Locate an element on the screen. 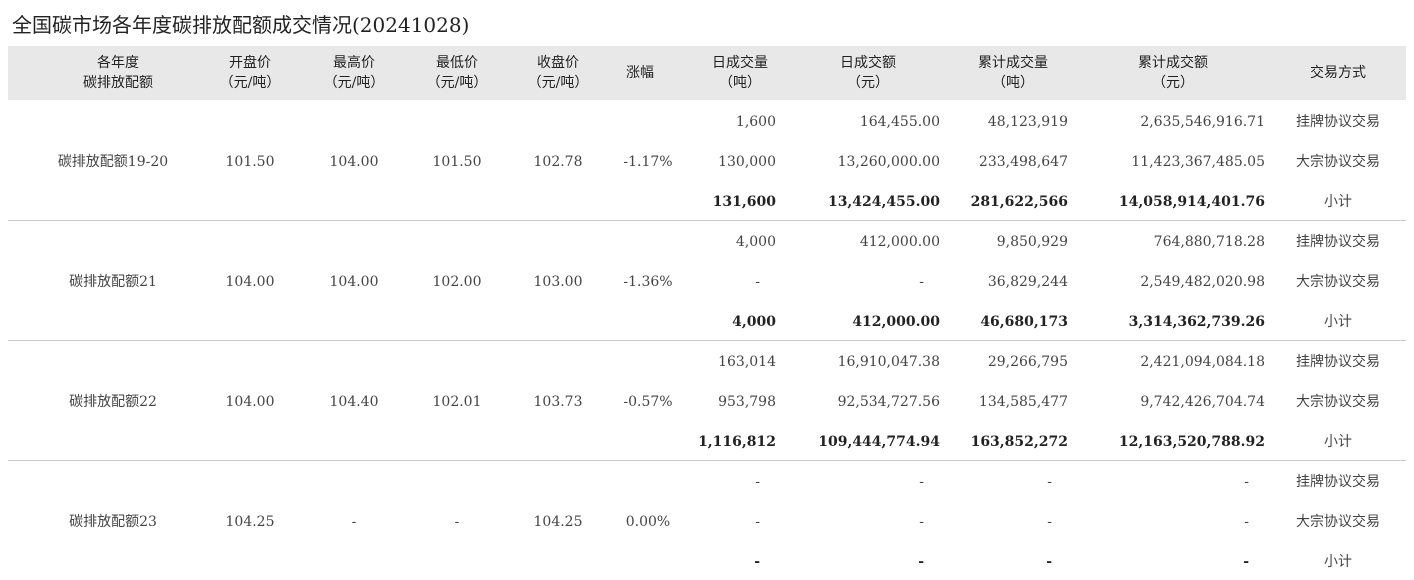 This screenshot has width=1414, height=580. subtotal-cumulative-volume: - is located at coordinates (1049, 562).